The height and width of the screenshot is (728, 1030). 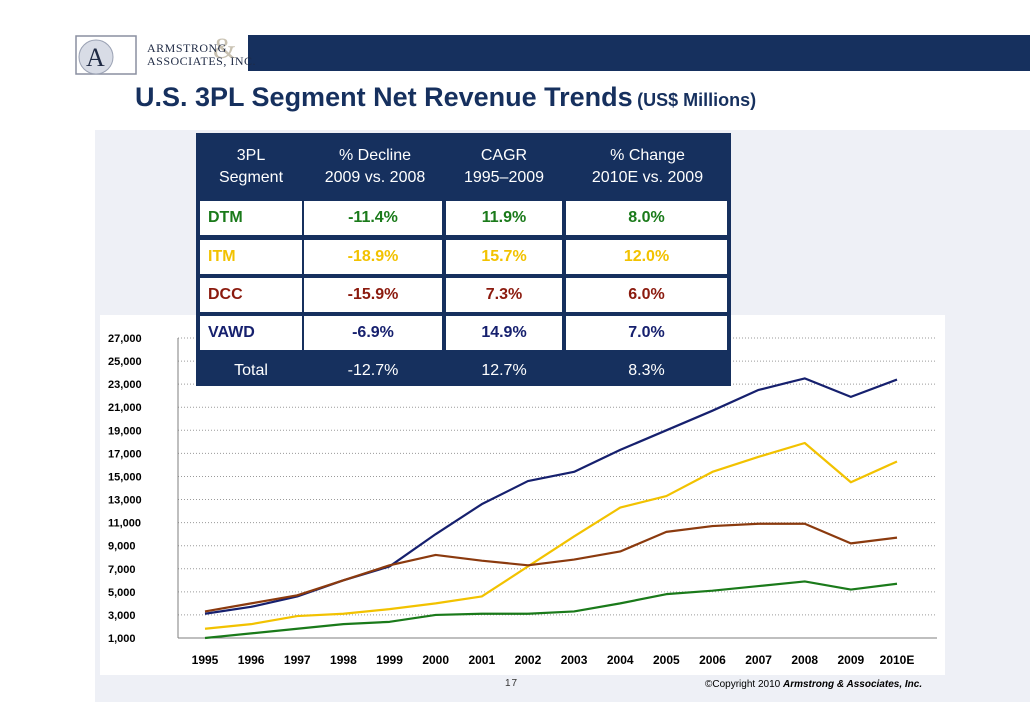 I want to click on x-tick-label: 2008, so click(x=804, y=660).